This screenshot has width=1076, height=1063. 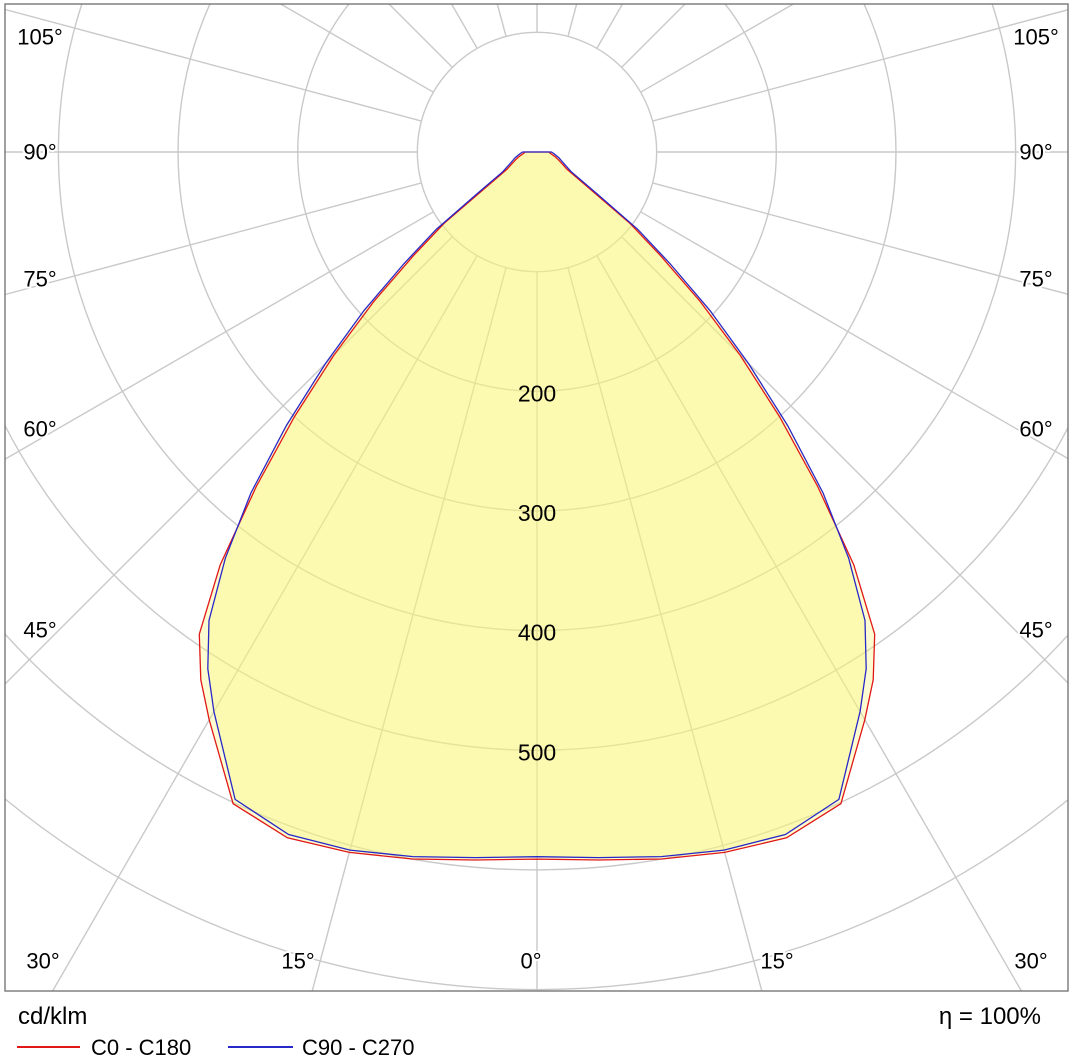 What do you see at coordinates (53, 1016) in the screenshot?
I see `unit-label: cd/klm` at bounding box center [53, 1016].